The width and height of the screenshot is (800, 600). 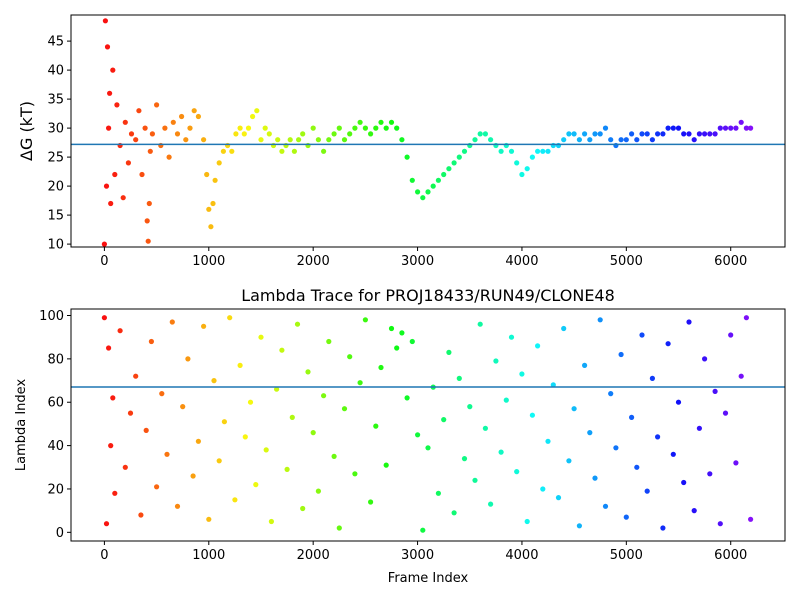 I want to click on lambda-y-tick-label: 60, so click(x=55, y=403).